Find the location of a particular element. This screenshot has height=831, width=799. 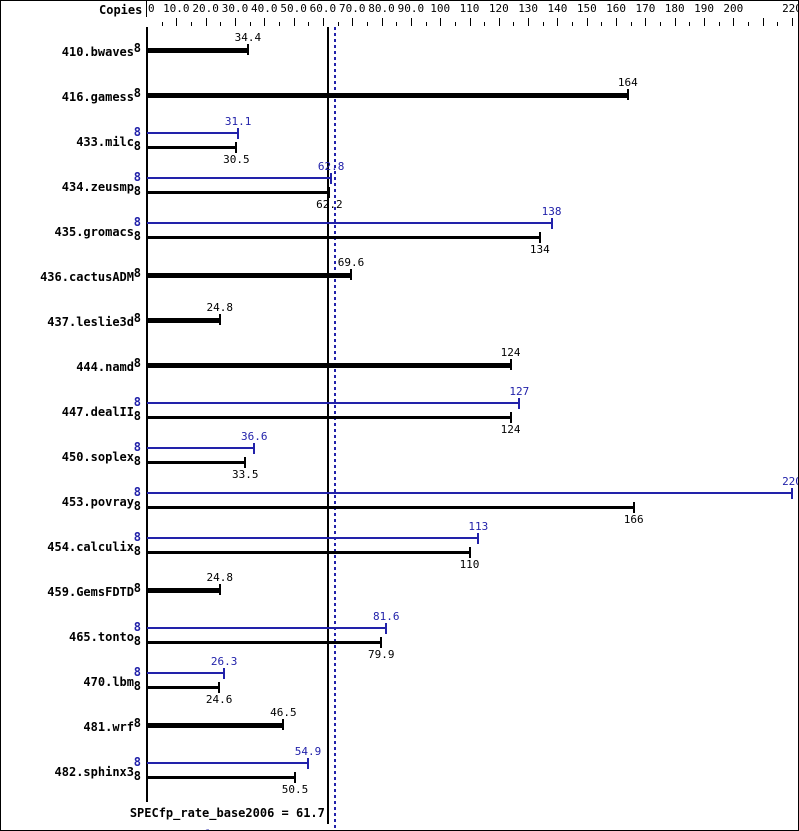

benchmark-row: 433.milc 31.1 8 30.5 8 is located at coordinates (399, 140).